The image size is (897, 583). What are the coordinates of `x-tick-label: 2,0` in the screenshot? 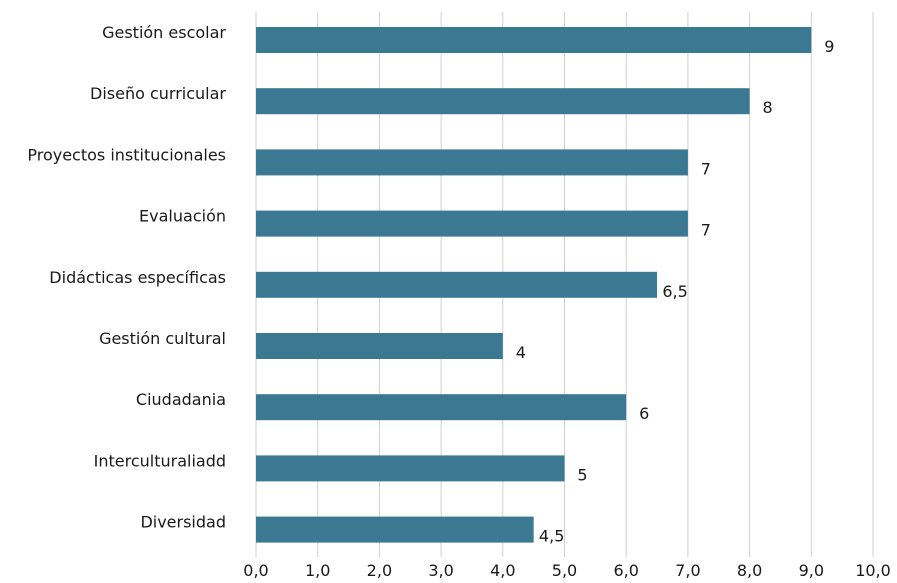 It's located at (379, 570).